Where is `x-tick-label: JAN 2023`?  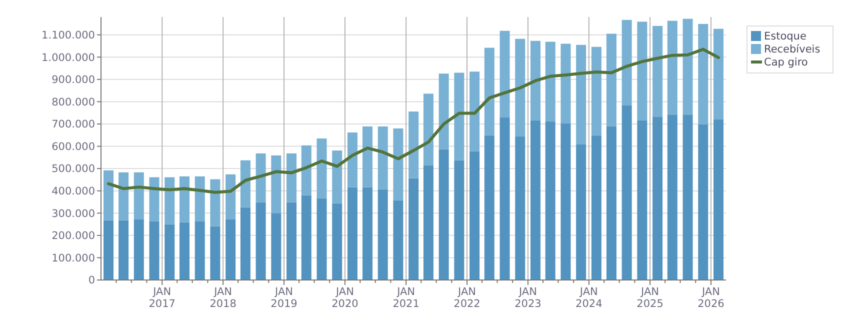 x-tick-label: JAN 2023 is located at coordinates (528, 298).